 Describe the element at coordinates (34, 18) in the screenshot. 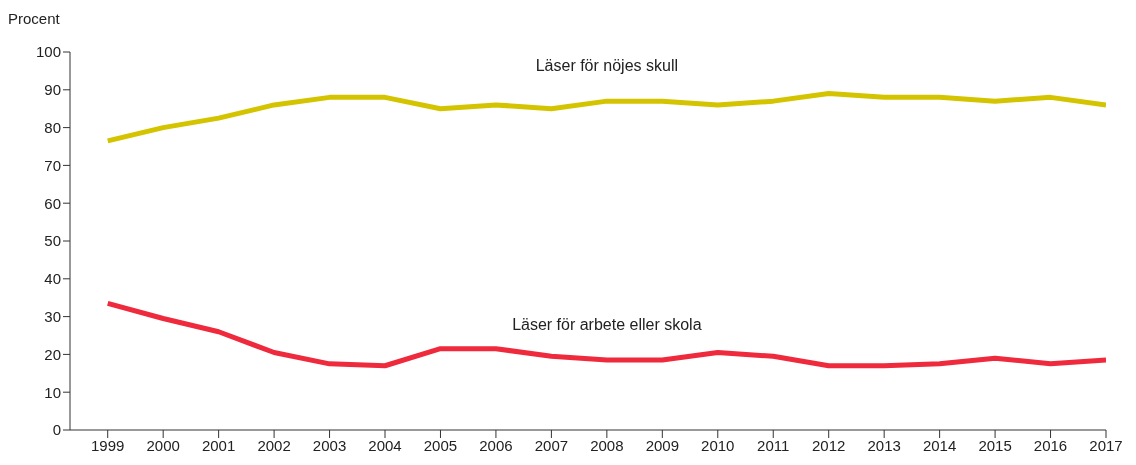

I see `y-axis-title: Procent` at that location.